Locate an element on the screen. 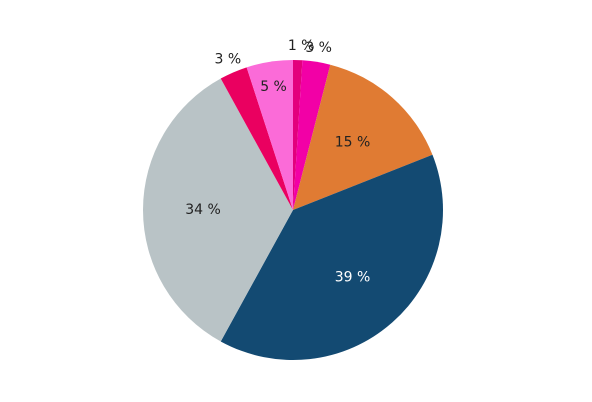 The image size is (592, 402). data-label: 39 % is located at coordinates (353, 278).